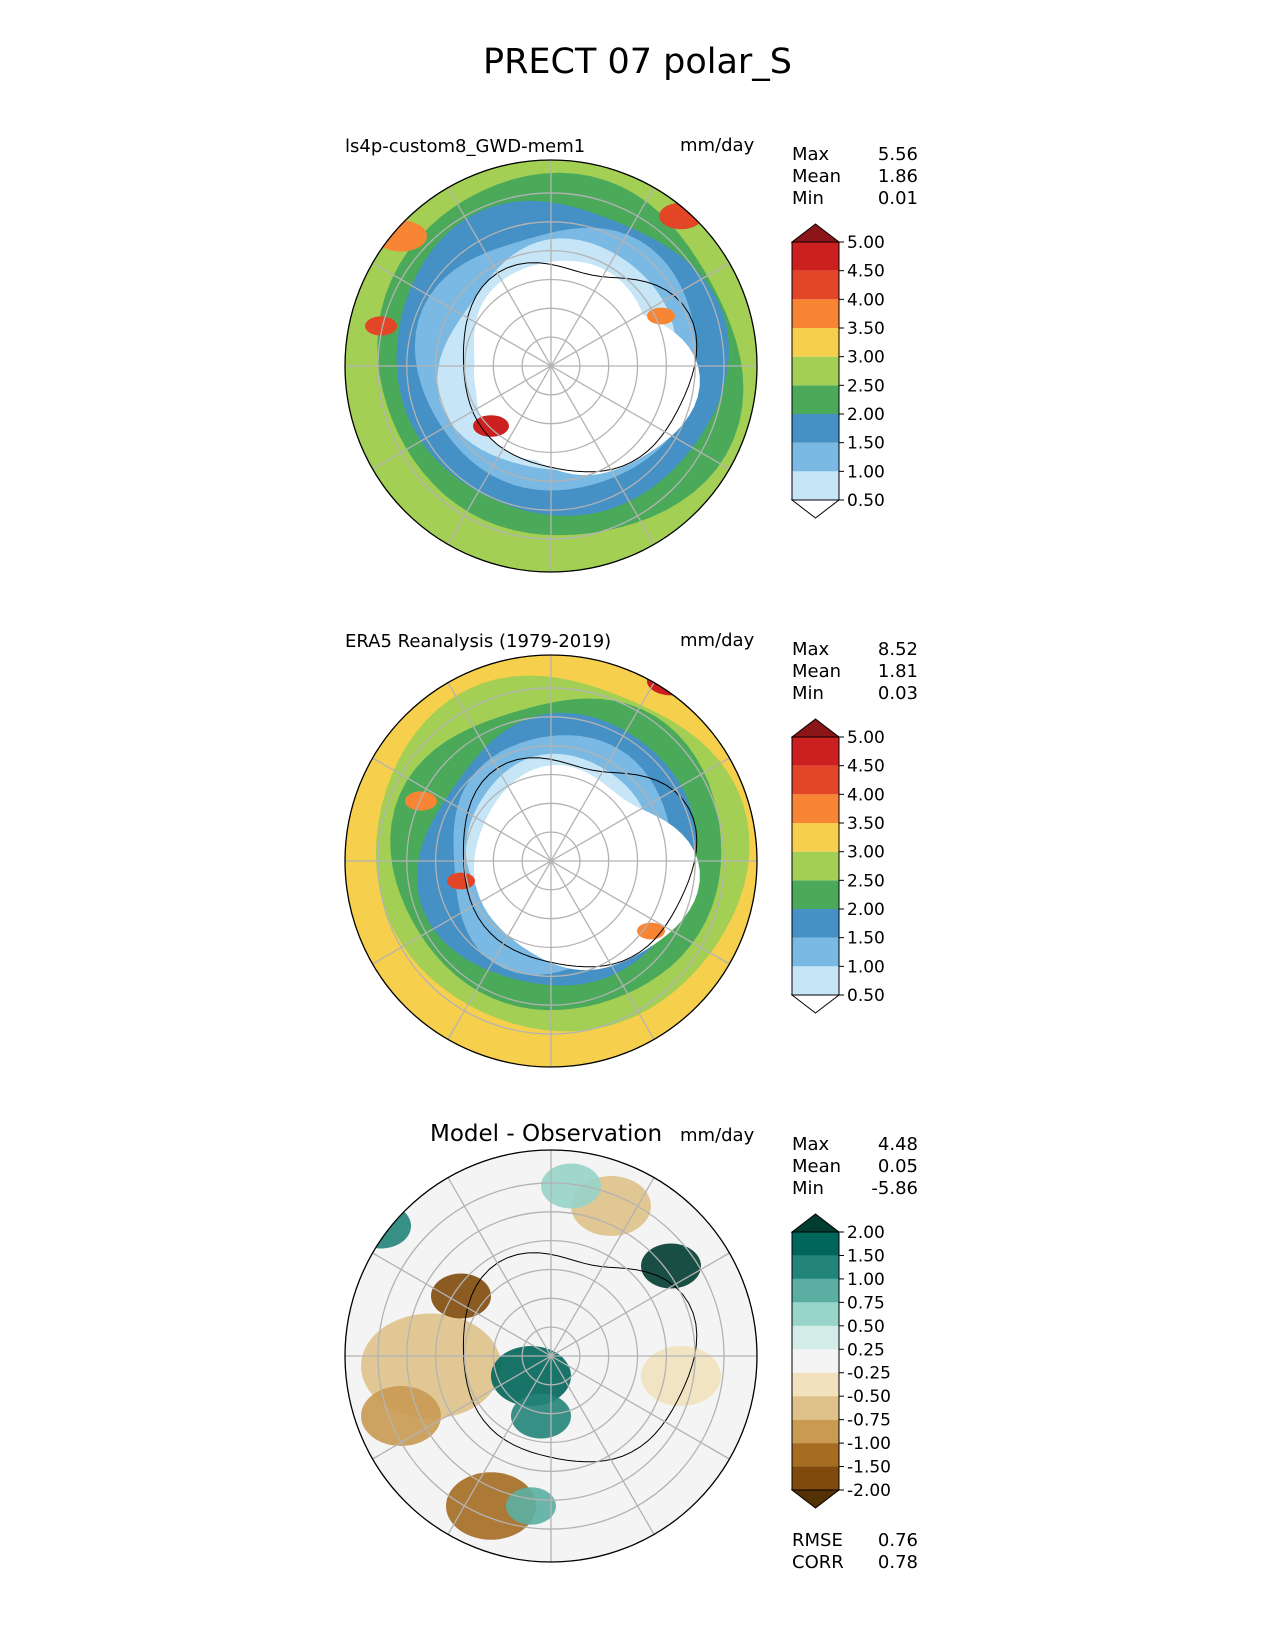 The width and height of the screenshot is (1275, 1650). Describe the element at coordinates (855, 693) in the screenshot. I see `stat-min: Min 0.03` at that location.